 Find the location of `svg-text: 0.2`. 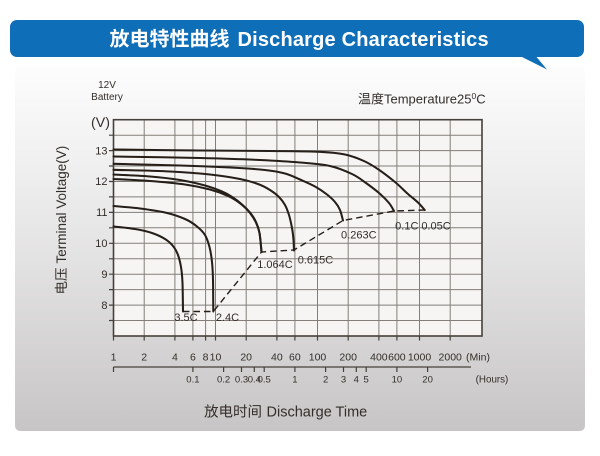

svg-text: 0.2 is located at coordinates (223, 380).